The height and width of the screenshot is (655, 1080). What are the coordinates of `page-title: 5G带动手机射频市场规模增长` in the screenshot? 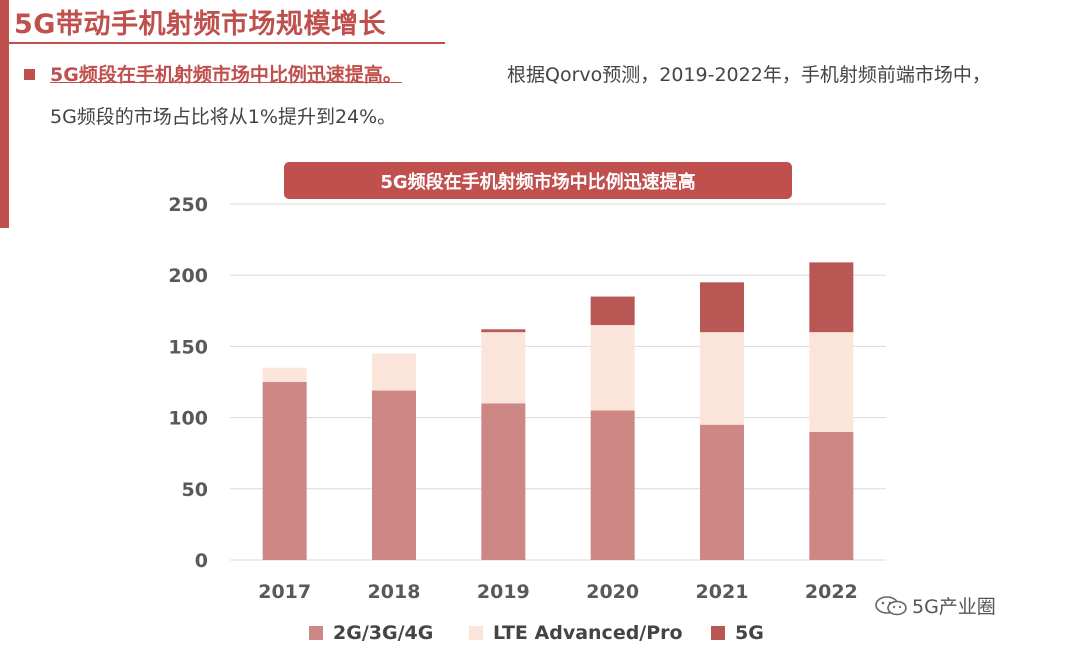 It's located at (200, 24).